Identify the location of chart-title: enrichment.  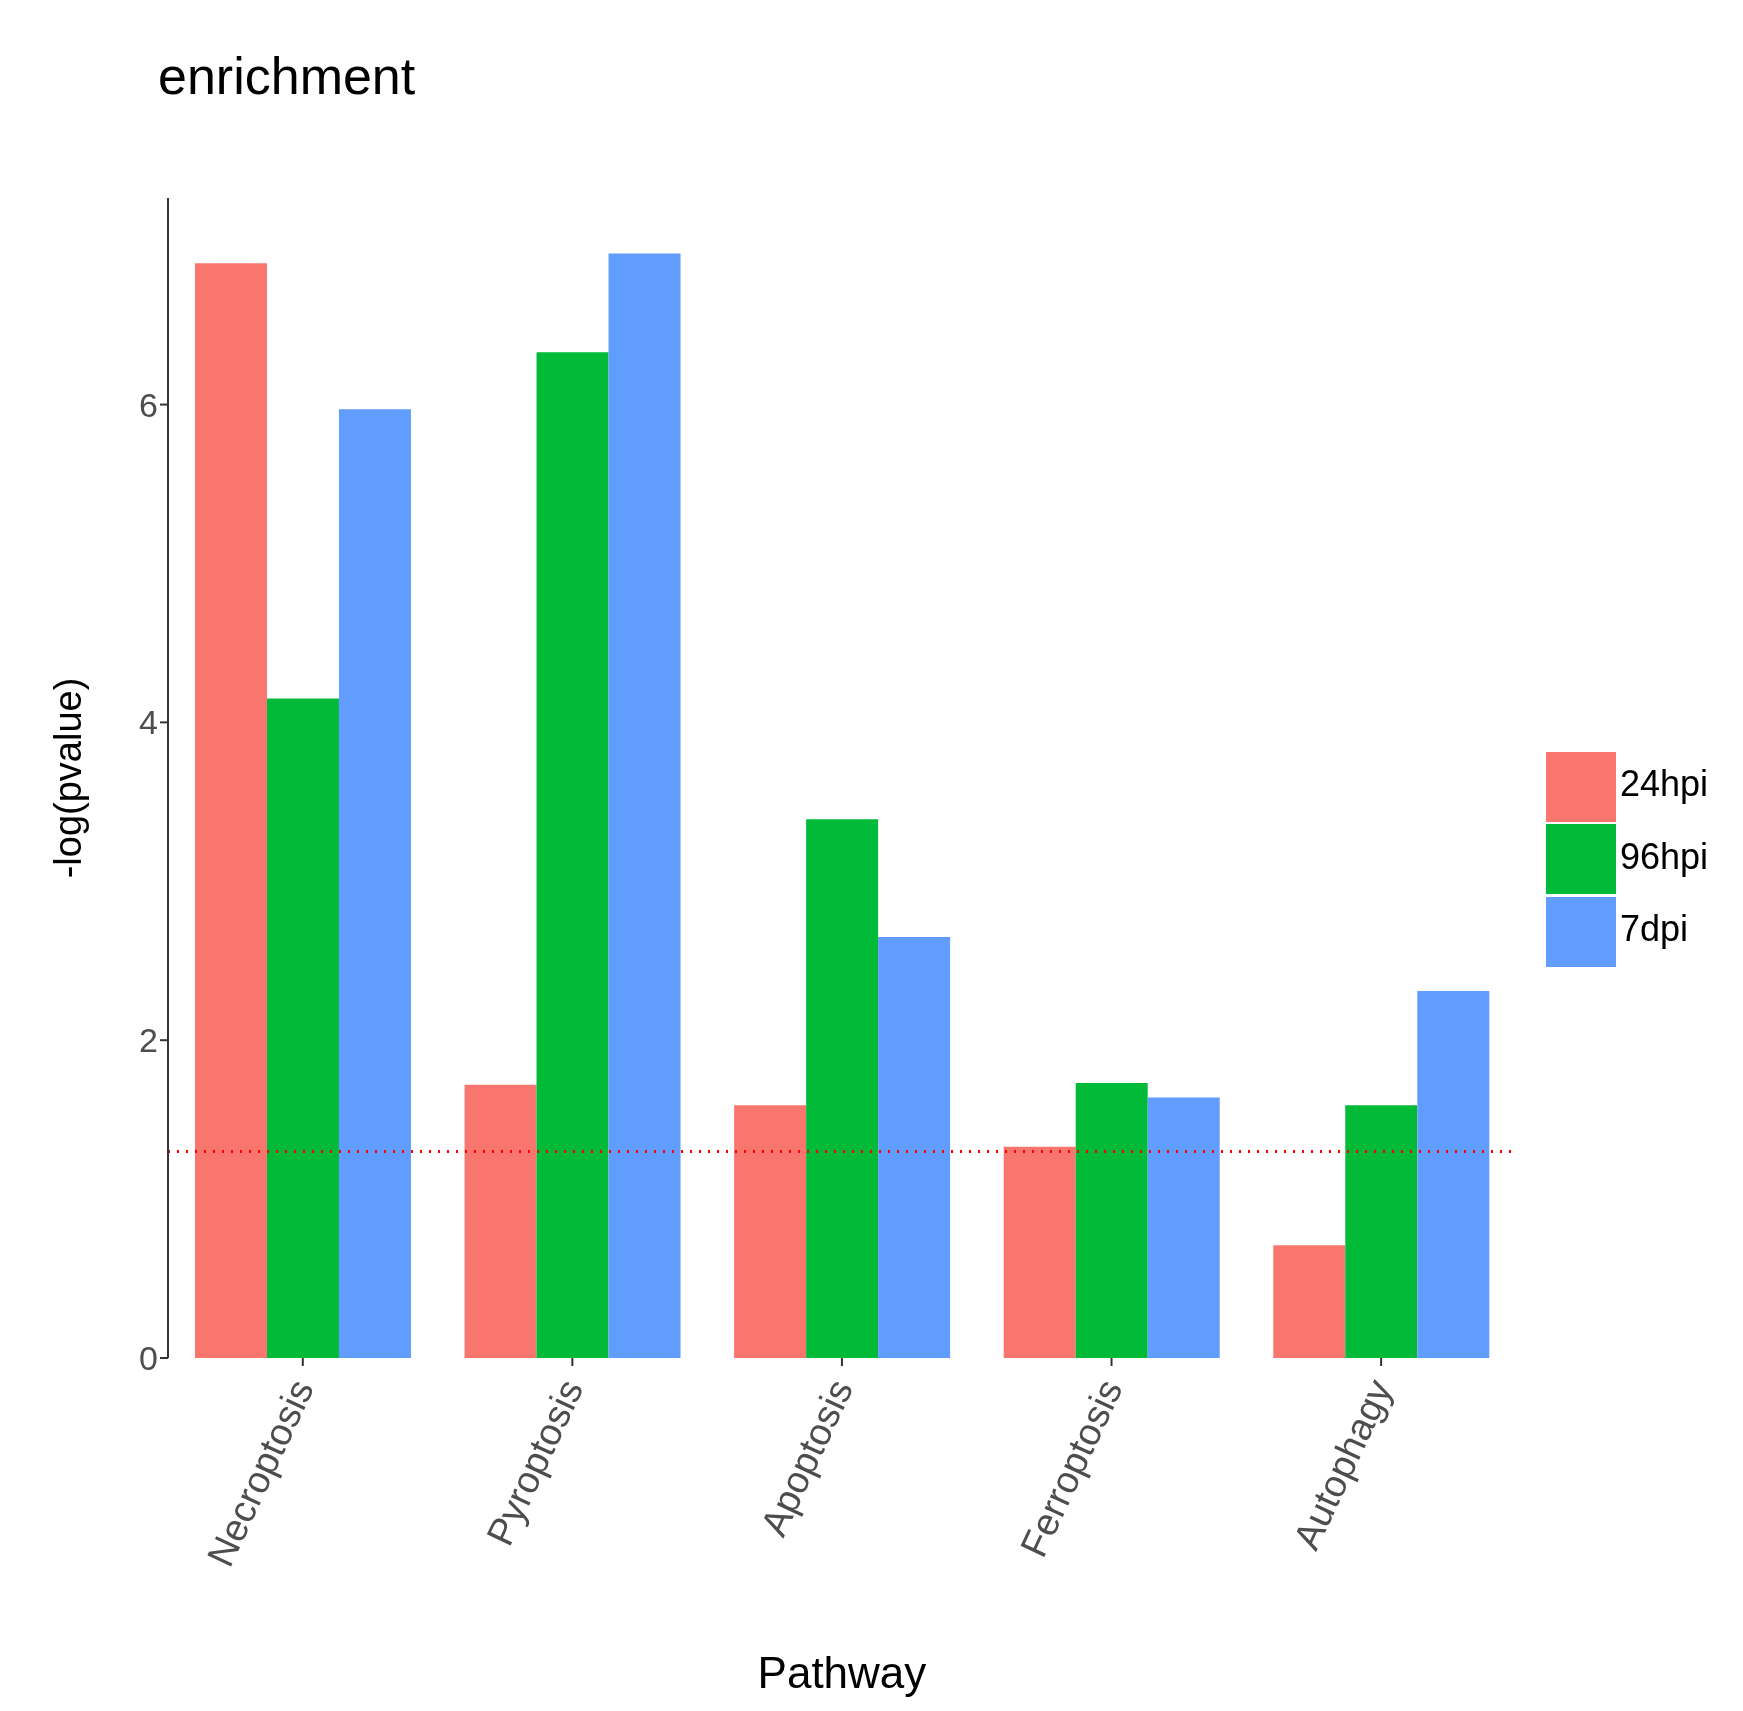
(287, 76).